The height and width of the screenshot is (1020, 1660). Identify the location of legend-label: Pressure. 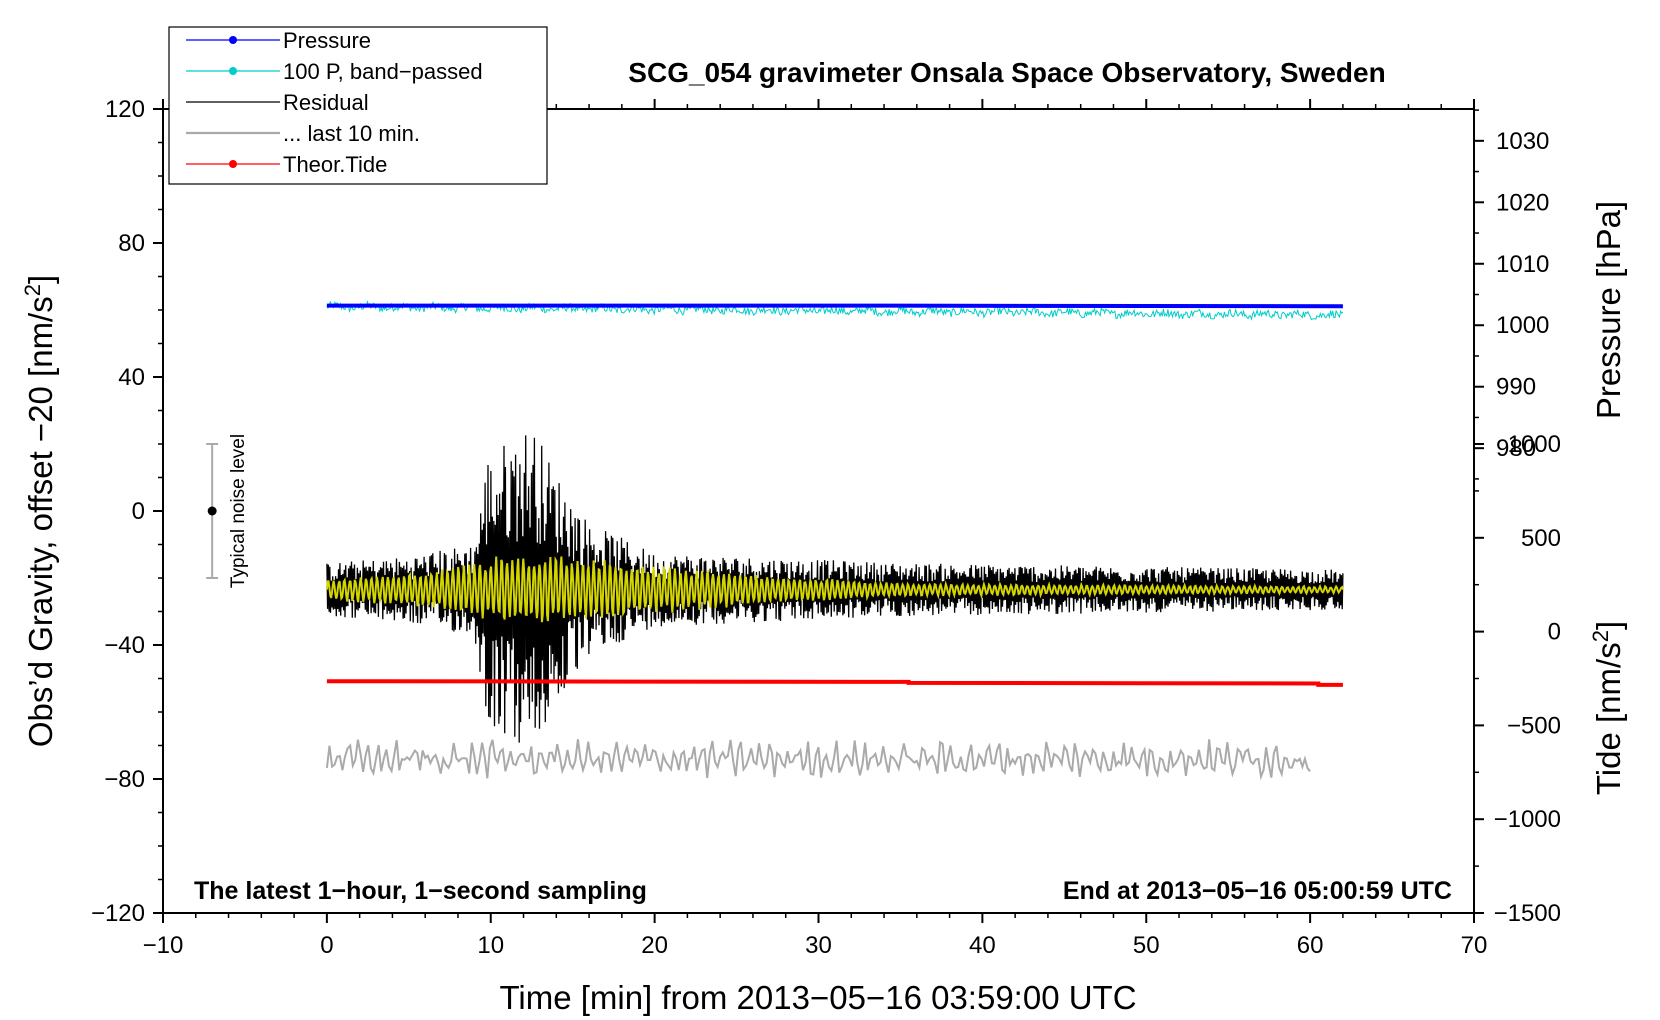
(327, 40).